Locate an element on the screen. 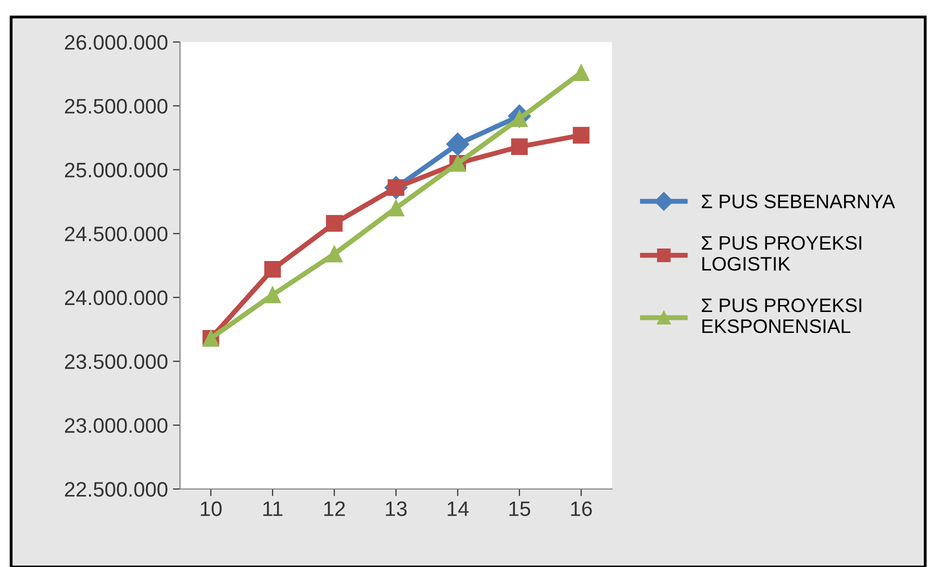 The height and width of the screenshot is (567, 928). x-tick-label: 10 is located at coordinates (211, 508).